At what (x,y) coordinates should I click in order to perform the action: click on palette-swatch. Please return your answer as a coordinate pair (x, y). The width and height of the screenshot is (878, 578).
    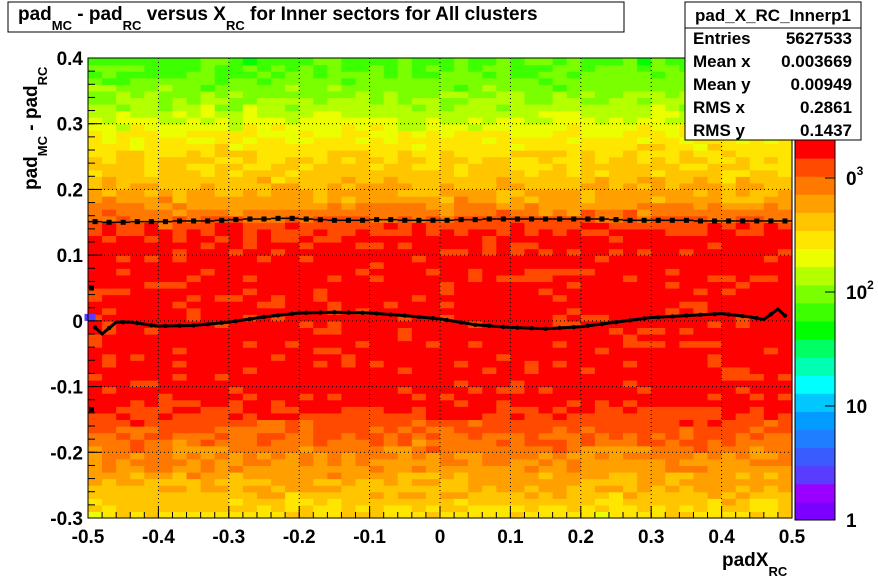
    Looking at the image, I should click on (815, 475).